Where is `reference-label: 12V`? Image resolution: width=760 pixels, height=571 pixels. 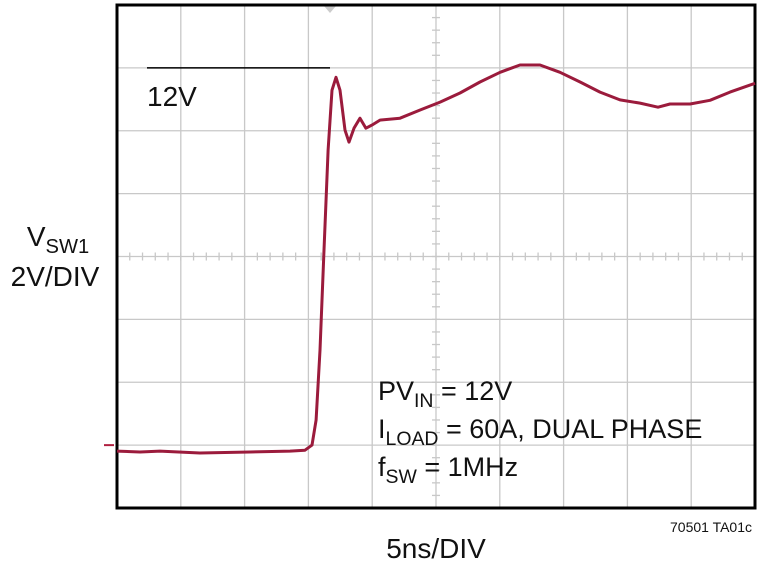 reference-label: 12V is located at coordinates (172, 96).